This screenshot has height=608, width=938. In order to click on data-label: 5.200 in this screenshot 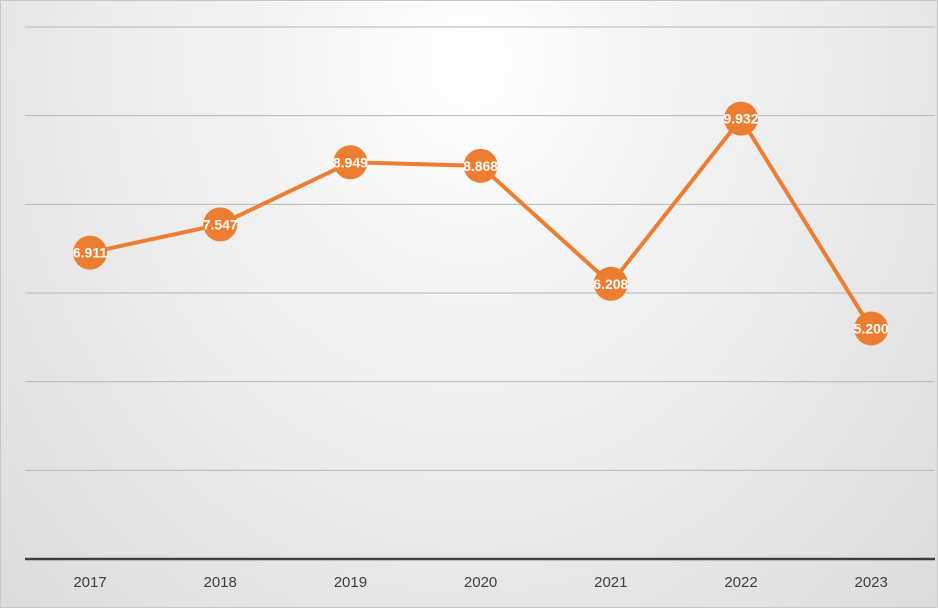, I will do `click(871, 328)`.